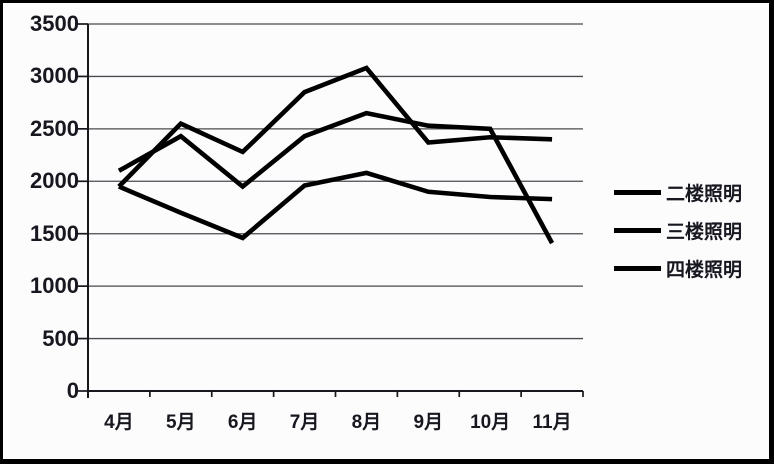 The height and width of the screenshot is (464, 774). Describe the element at coordinates (552, 422) in the screenshot. I see `x-tick-label: 11月` at that location.